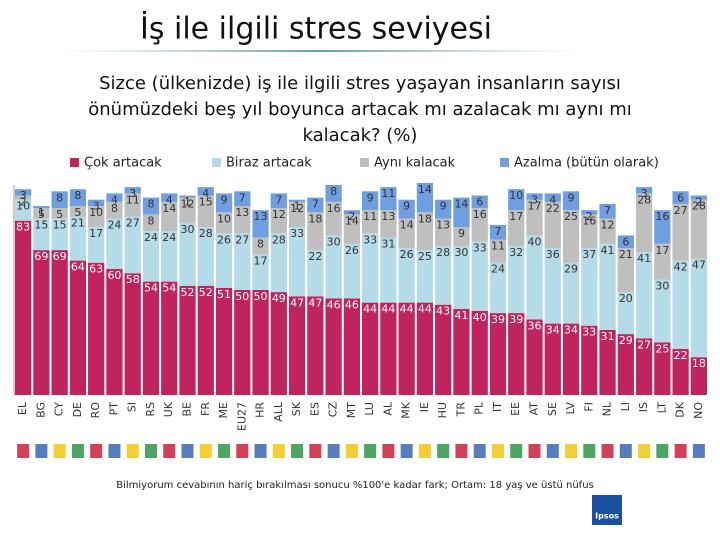 Image resolution: width=720 pixels, height=540 pixels. Describe the element at coordinates (586, 163) in the screenshot. I see `legend-label: Azalma (bütün olarak)` at that location.